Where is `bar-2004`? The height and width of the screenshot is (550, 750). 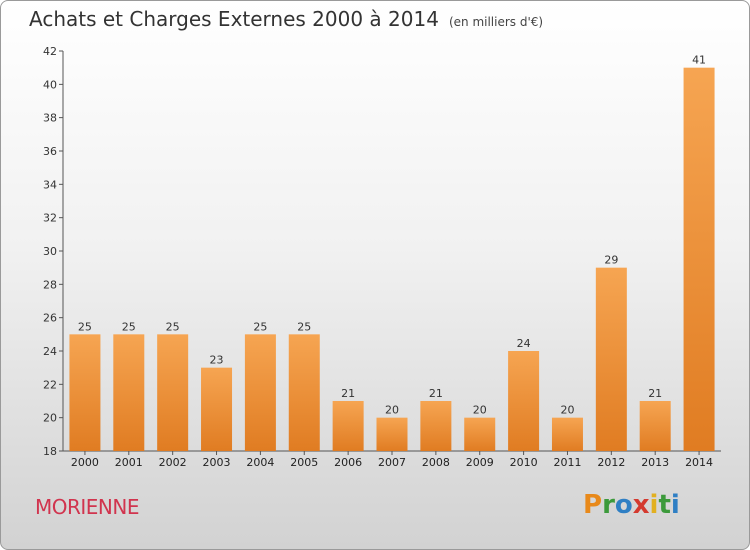
bar-2004 is located at coordinates (260, 392).